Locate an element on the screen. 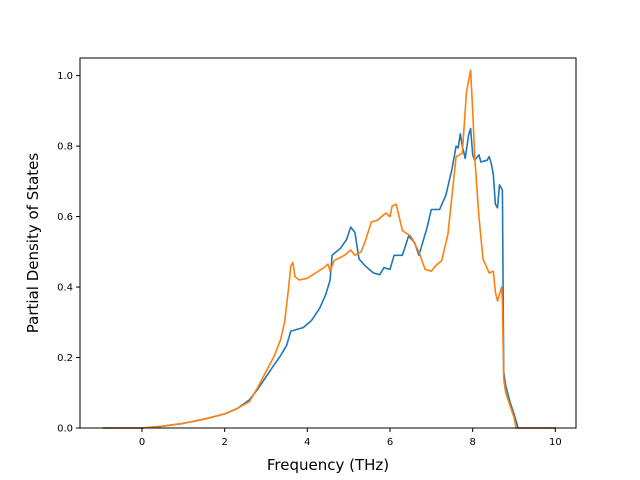 The width and height of the screenshot is (640, 480). y-tick-label: 0.6 is located at coordinates (65, 217).